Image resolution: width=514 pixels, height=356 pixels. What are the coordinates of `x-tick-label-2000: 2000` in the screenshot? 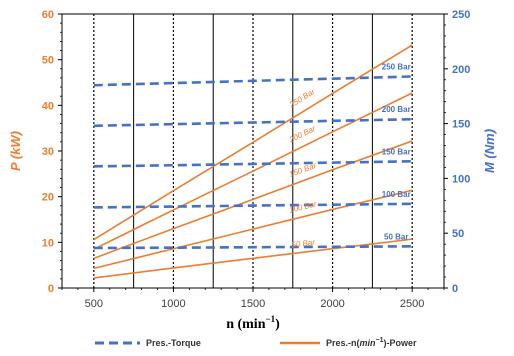 It's located at (332, 304).